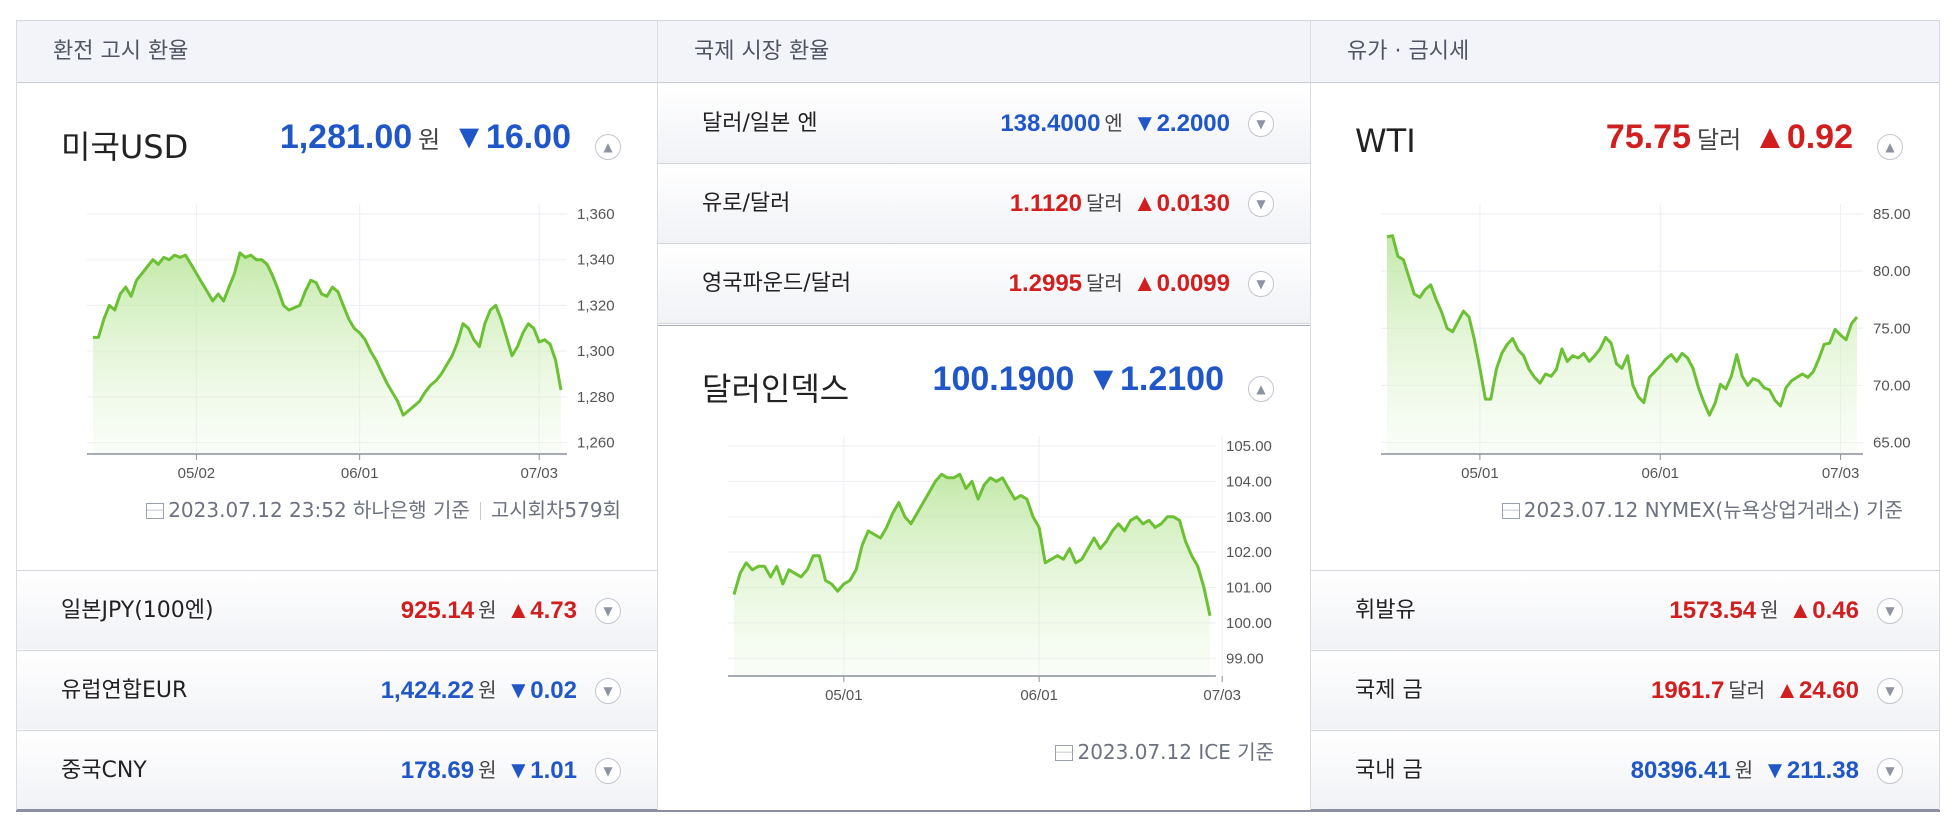 The height and width of the screenshot is (840, 1956). I want to click on y-tick-label: 1,320, so click(596, 305).